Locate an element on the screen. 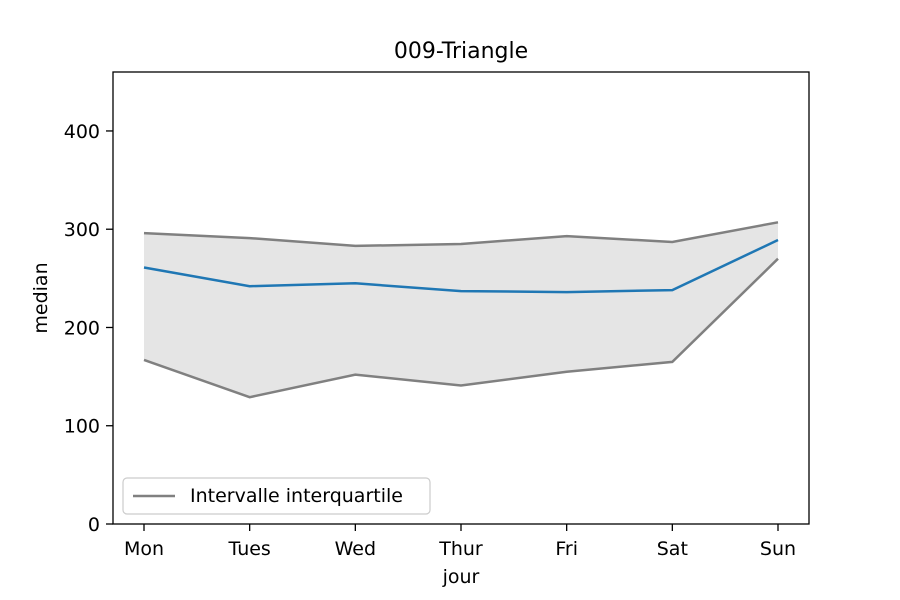 The width and height of the screenshot is (900, 600). x-tick-label-wed: Wed is located at coordinates (355, 549).